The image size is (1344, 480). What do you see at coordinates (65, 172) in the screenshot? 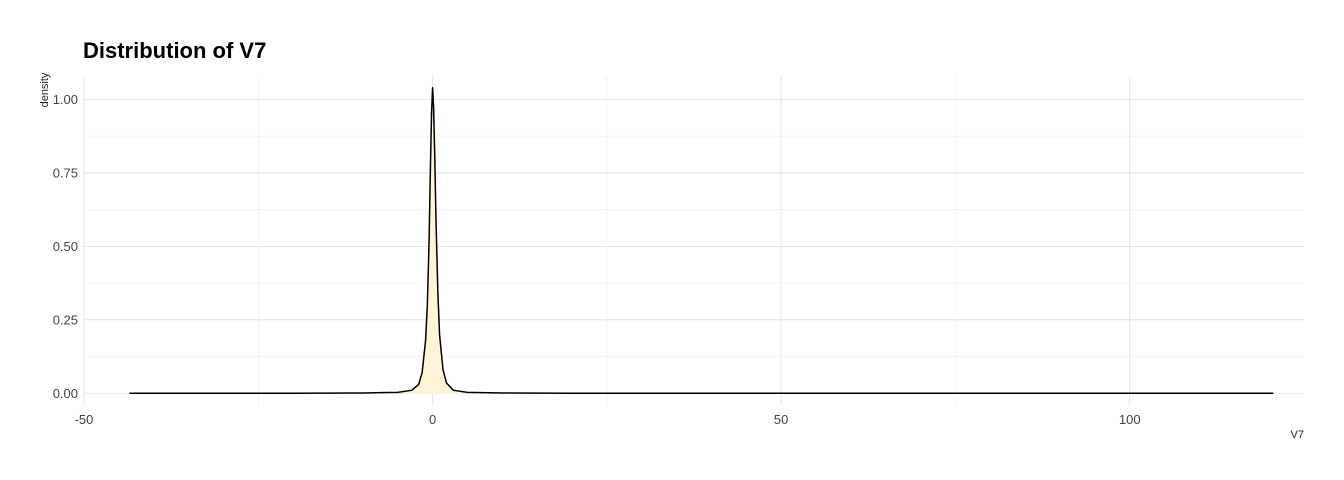
I see `y-tick-label: 0.75` at bounding box center [65, 172].